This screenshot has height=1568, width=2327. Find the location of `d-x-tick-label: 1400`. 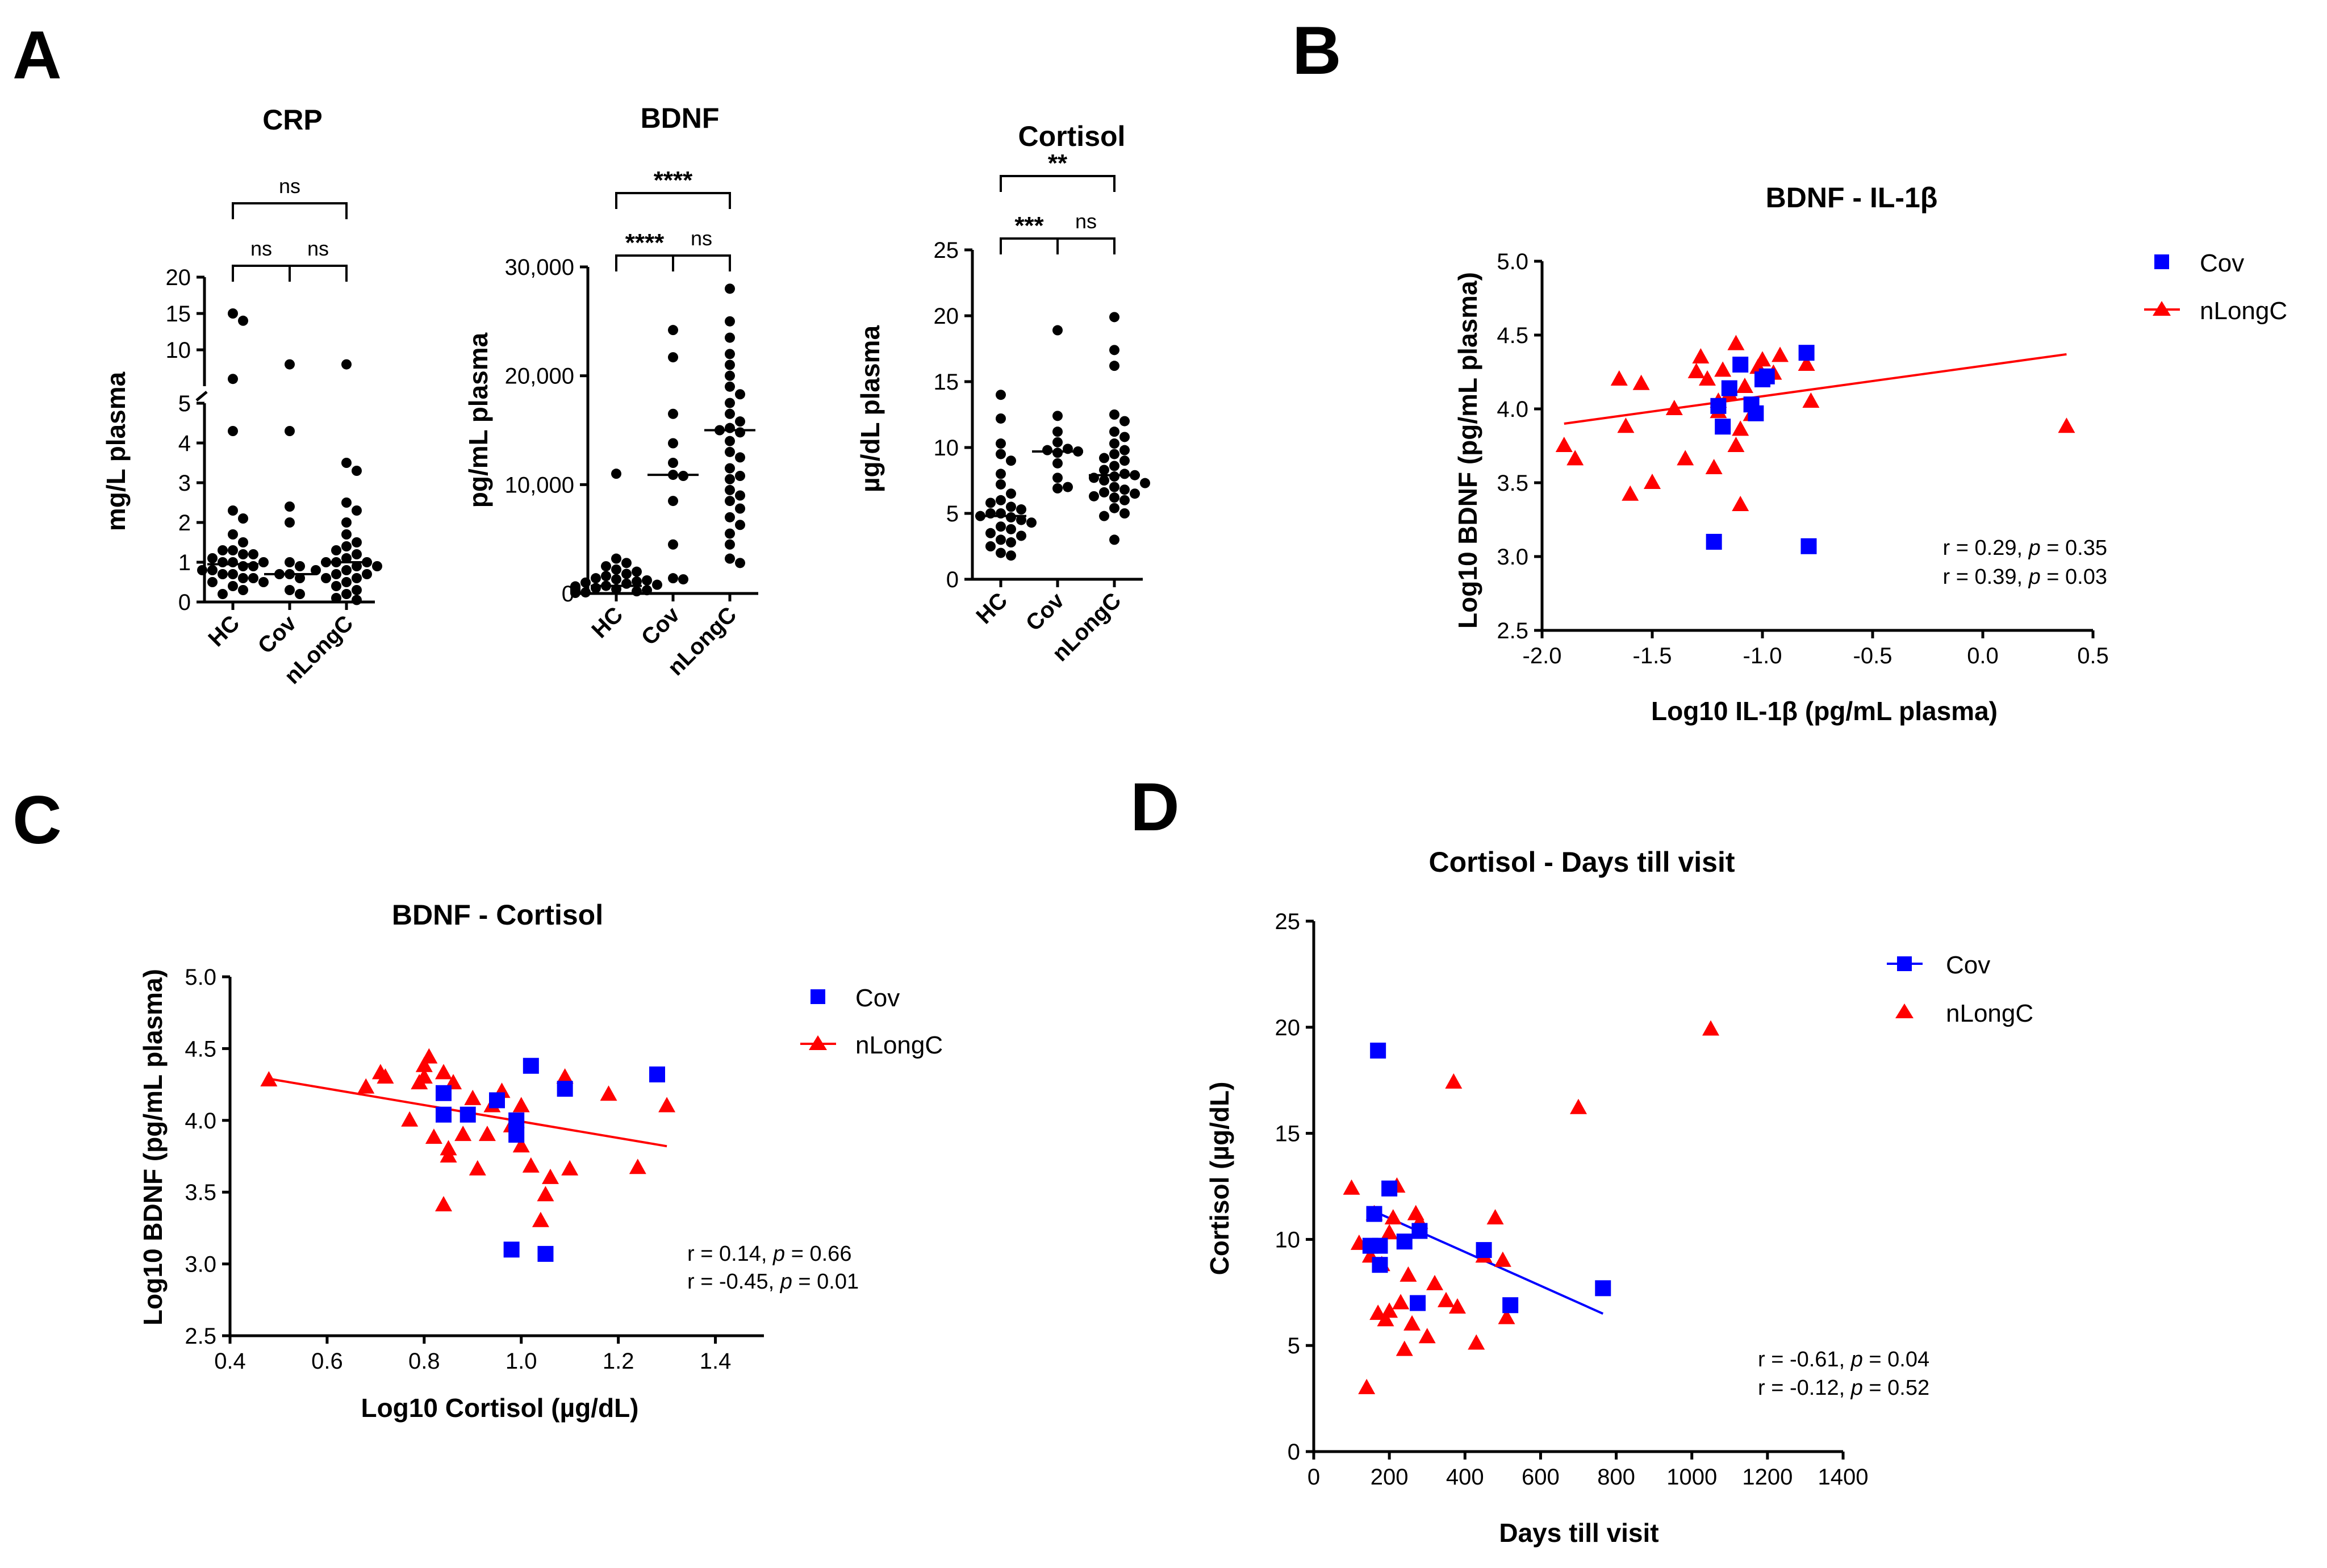

d-x-tick-label: 1400 is located at coordinates (1843, 1478).